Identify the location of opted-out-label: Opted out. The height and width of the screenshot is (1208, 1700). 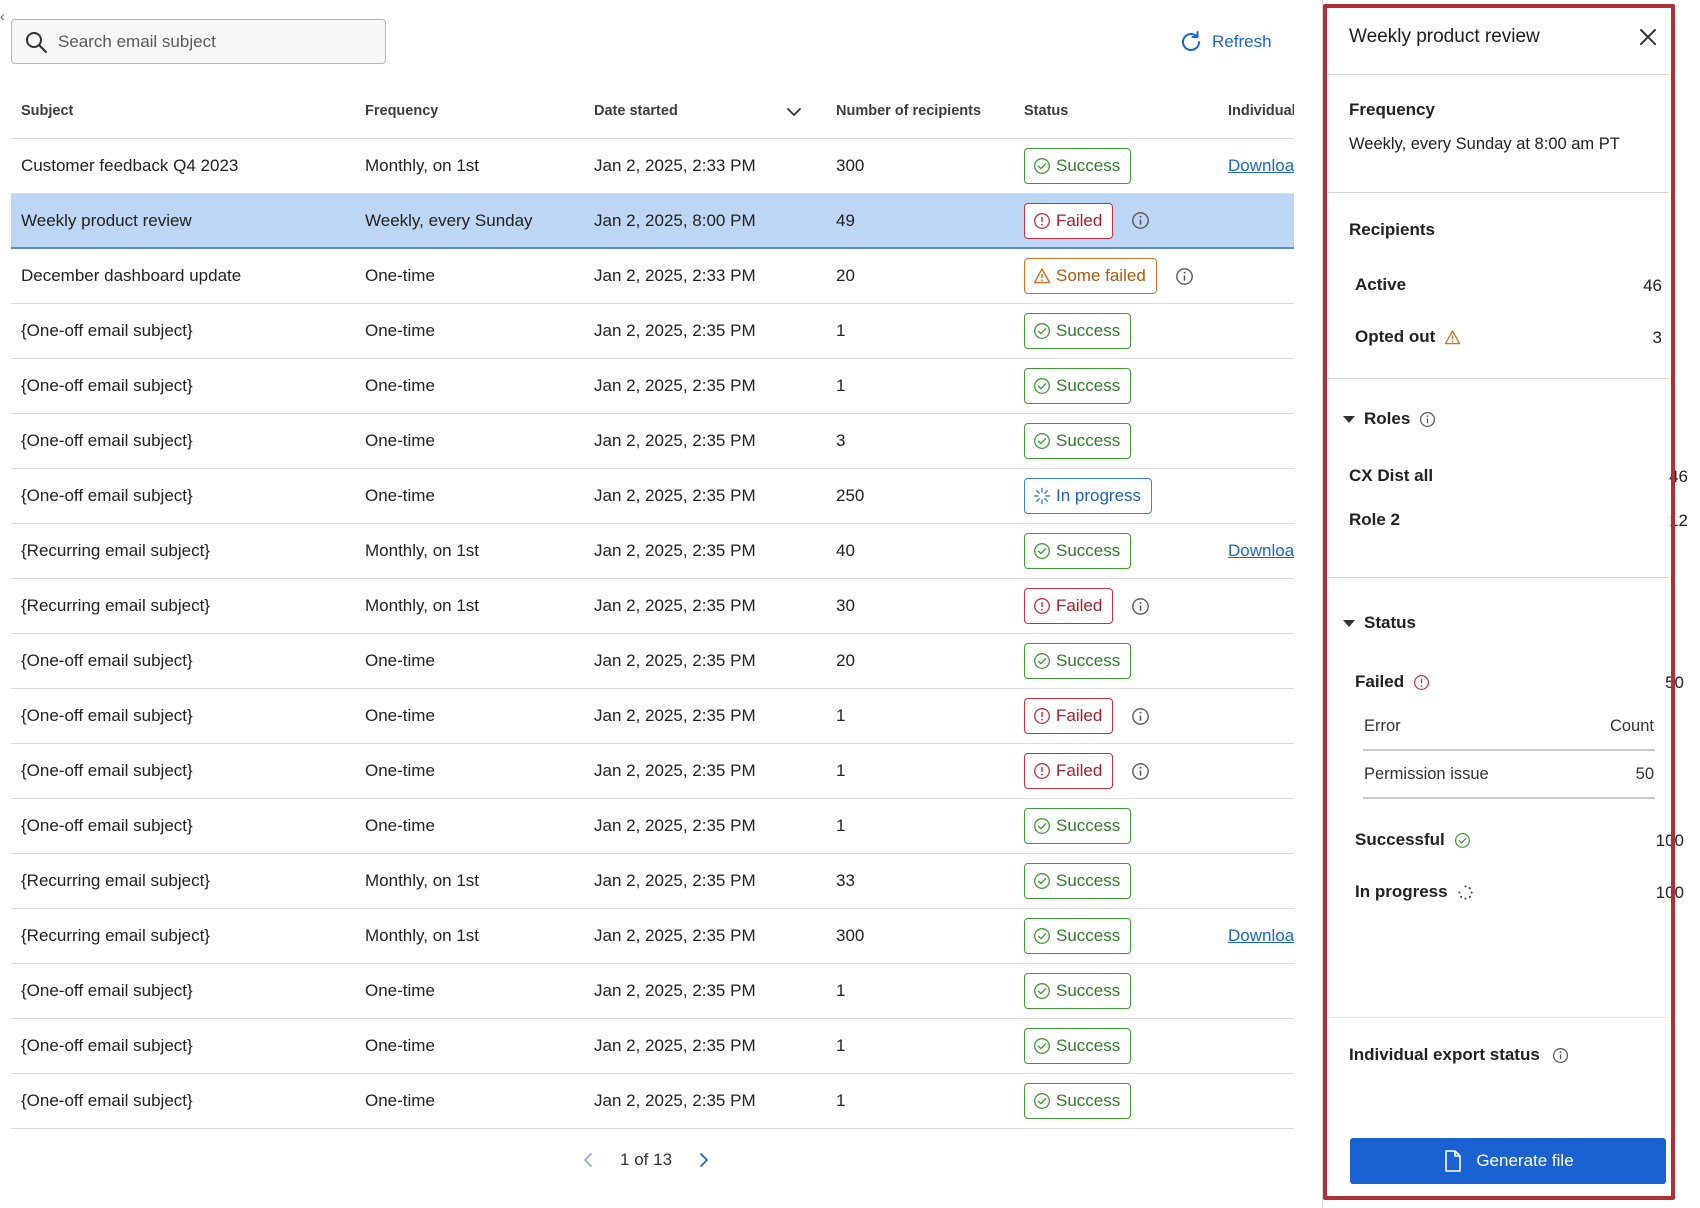
(1408, 337).